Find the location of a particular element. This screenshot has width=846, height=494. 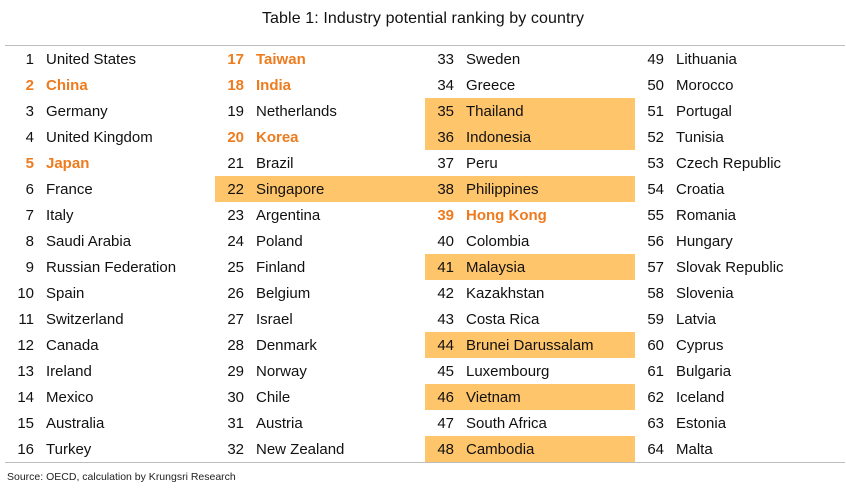

rank-number: 29 is located at coordinates (235, 371).